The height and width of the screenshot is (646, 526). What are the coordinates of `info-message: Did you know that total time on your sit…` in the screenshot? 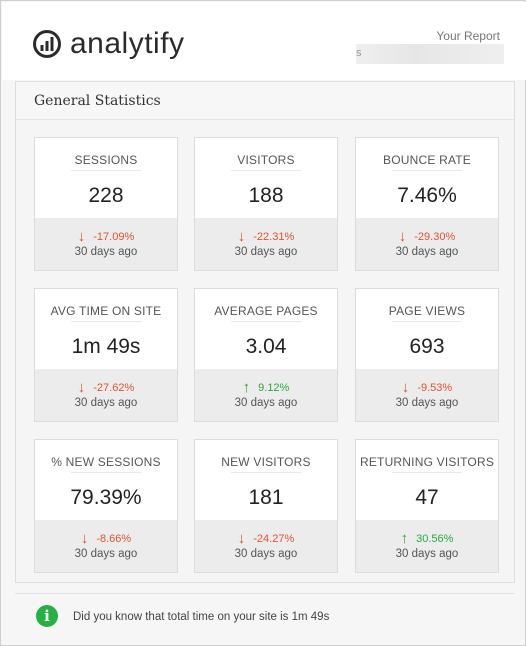 It's located at (201, 617).